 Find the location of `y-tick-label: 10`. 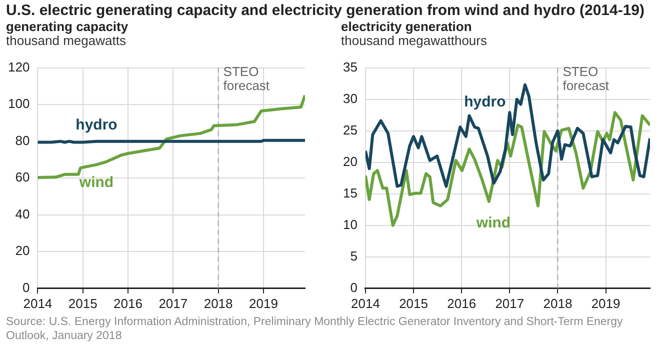

y-tick-label: 10 is located at coordinates (350, 224).